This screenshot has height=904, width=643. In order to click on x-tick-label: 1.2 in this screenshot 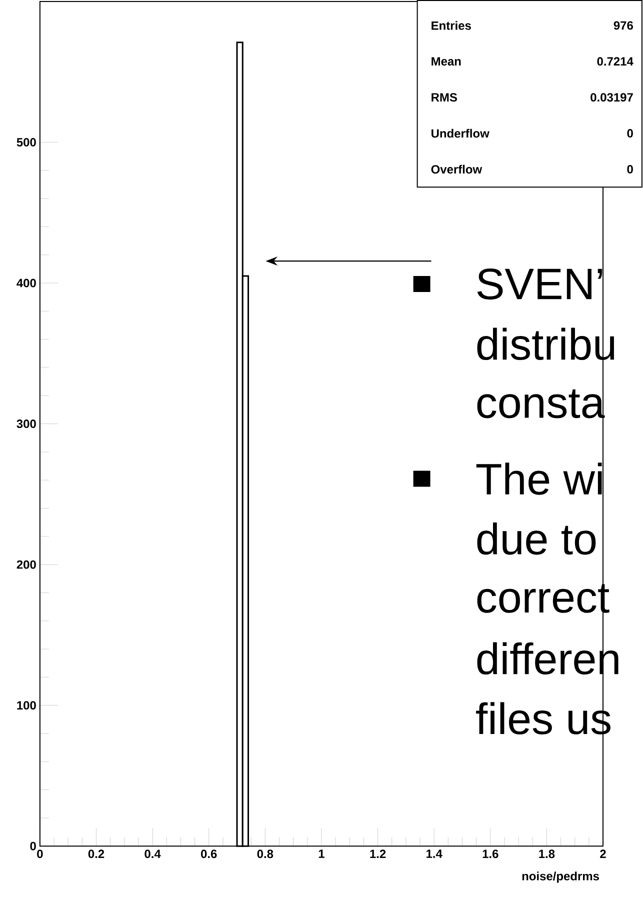, I will do `click(378, 854)`.